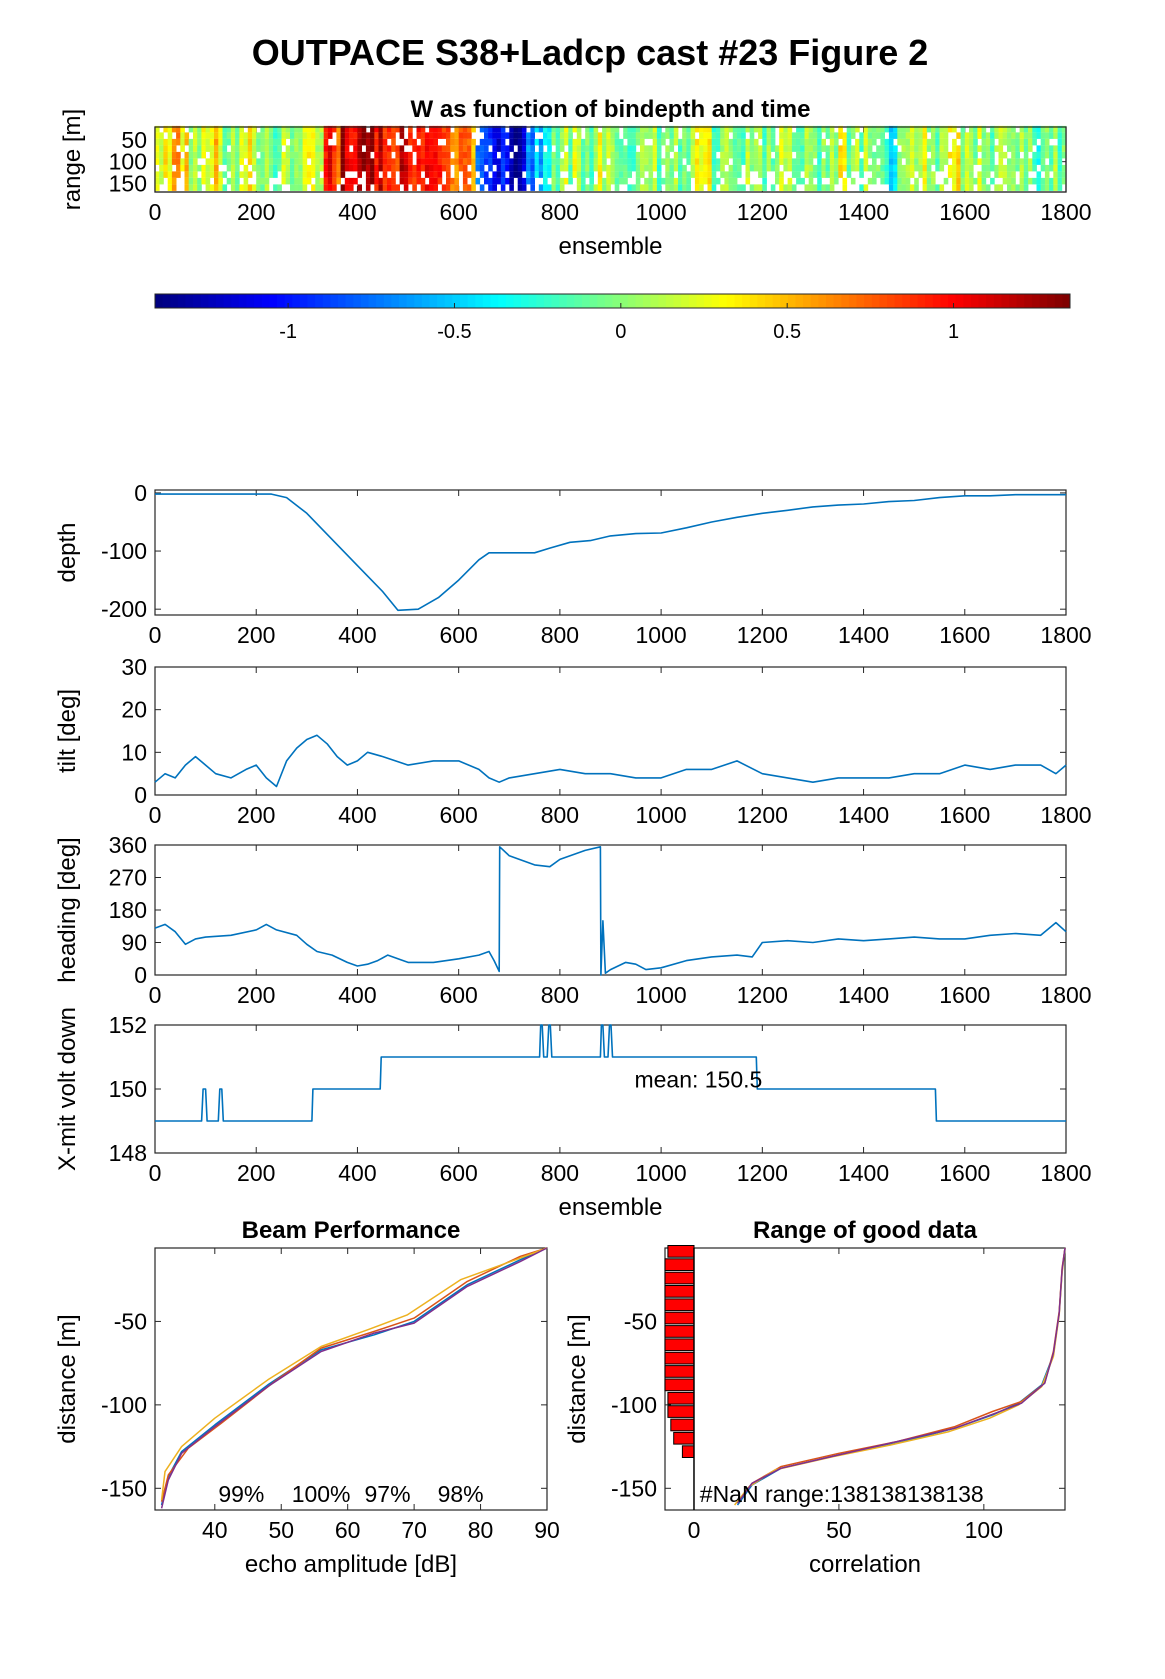 This screenshot has height=1679, width=1165. Describe the element at coordinates (357, 995) in the screenshot. I see `x-tick-label: 400` at that location.